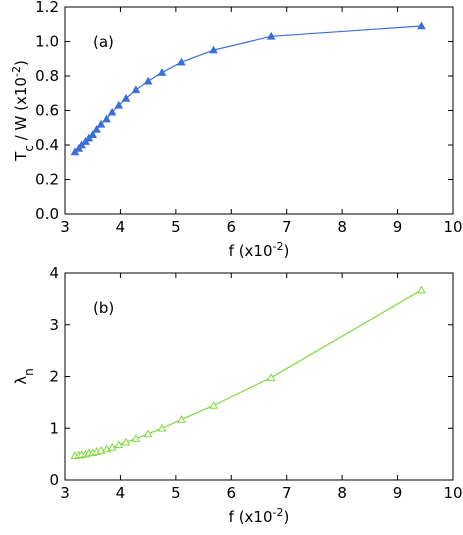  Describe the element at coordinates (29, 148) in the screenshot. I see `label-part: c` at that location.